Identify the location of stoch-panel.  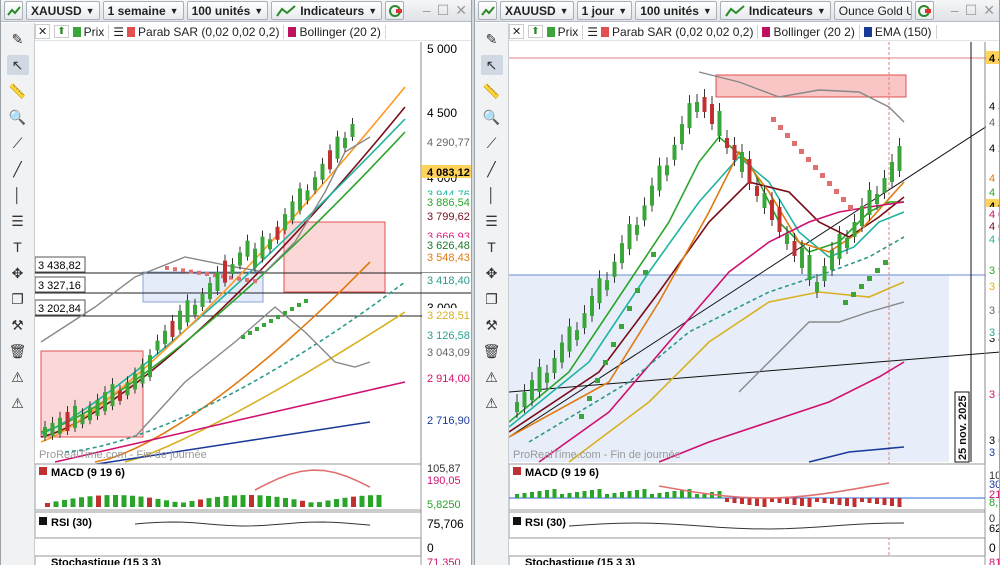
(747, 560).